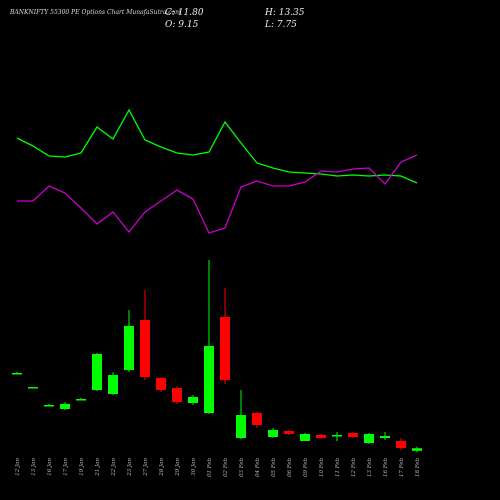 The height and width of the screenshot is (500, 500). What do you see at coordinates (418, 468) in the screenshot?
I see `x-tick-label: 18 Feb` at bounding box center [418, 468].